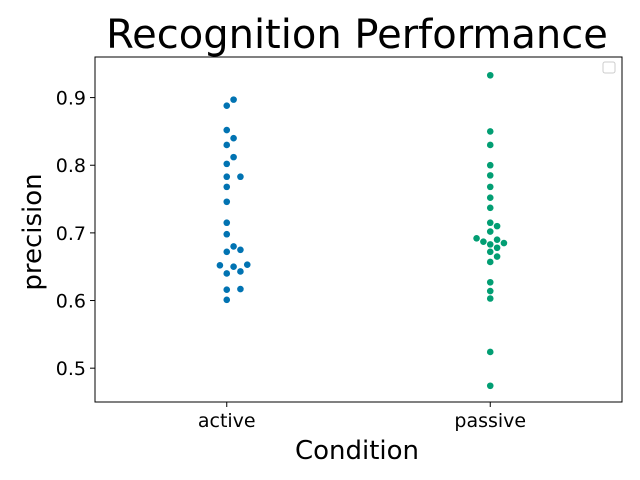 Image resolution: width=640 pixels, height=480 pixels. I want to click on legend-box, so click(609, 67).